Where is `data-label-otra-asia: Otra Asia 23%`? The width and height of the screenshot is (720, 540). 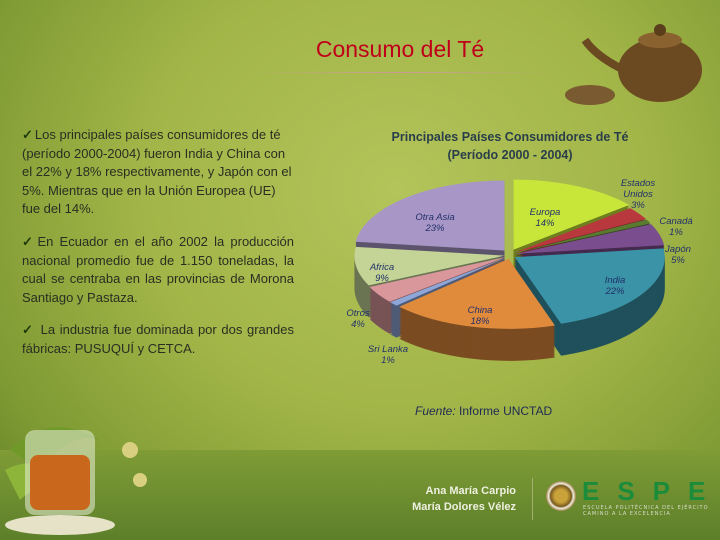 data-label-otra-asia: Otra Asia 23% is located at coordinates (434, 223).